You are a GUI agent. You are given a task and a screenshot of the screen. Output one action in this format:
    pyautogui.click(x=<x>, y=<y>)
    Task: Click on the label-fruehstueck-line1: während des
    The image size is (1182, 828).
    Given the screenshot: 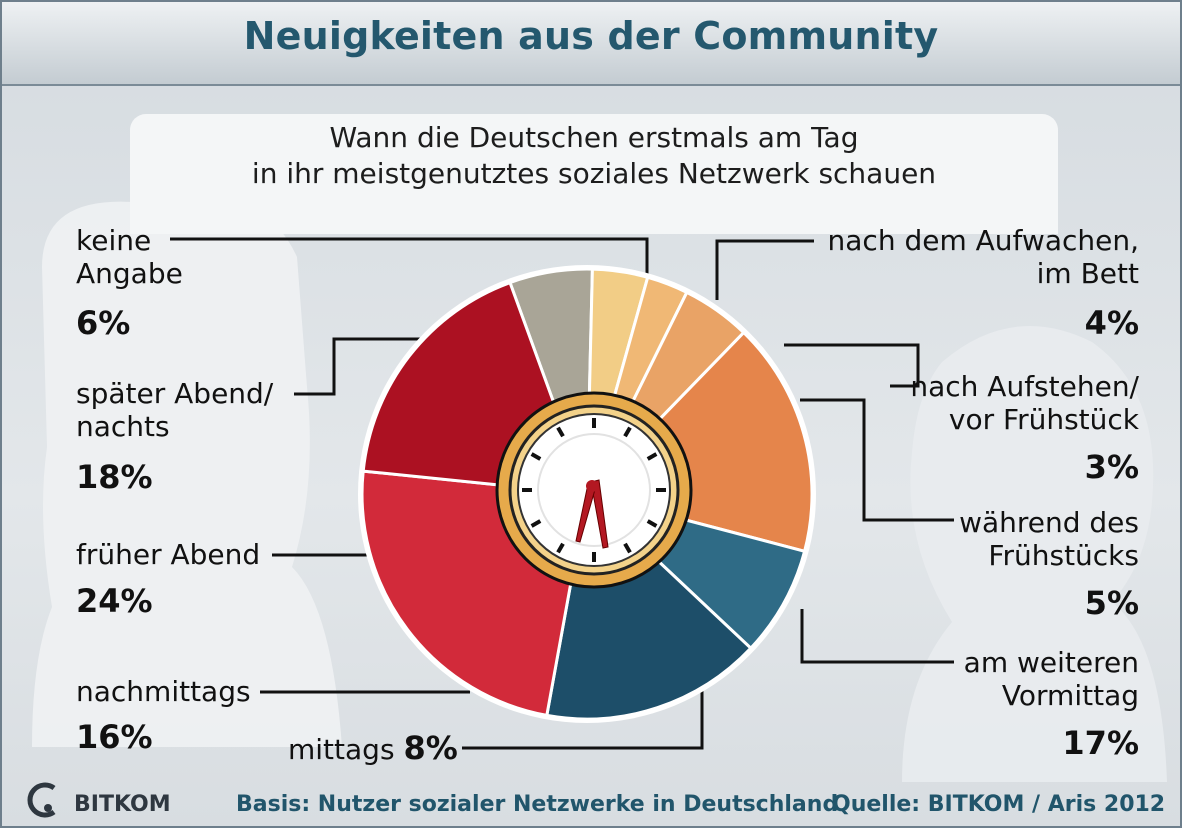 What is the action you would take?
    pyautogui.click(x=1049, y=522)
    